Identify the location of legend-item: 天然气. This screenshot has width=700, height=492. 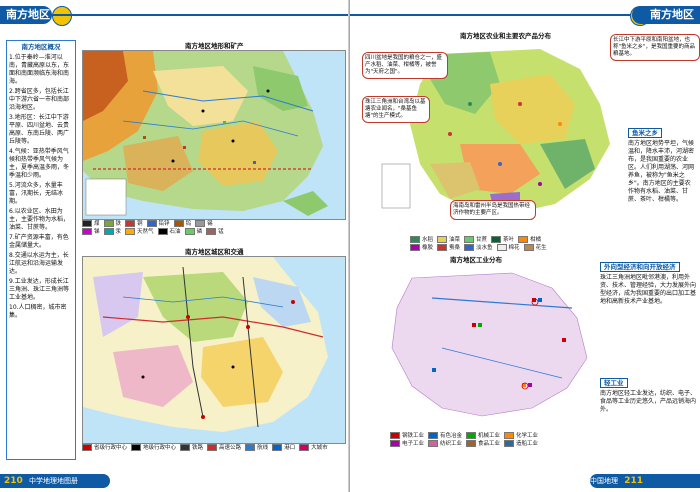
(139, 232).